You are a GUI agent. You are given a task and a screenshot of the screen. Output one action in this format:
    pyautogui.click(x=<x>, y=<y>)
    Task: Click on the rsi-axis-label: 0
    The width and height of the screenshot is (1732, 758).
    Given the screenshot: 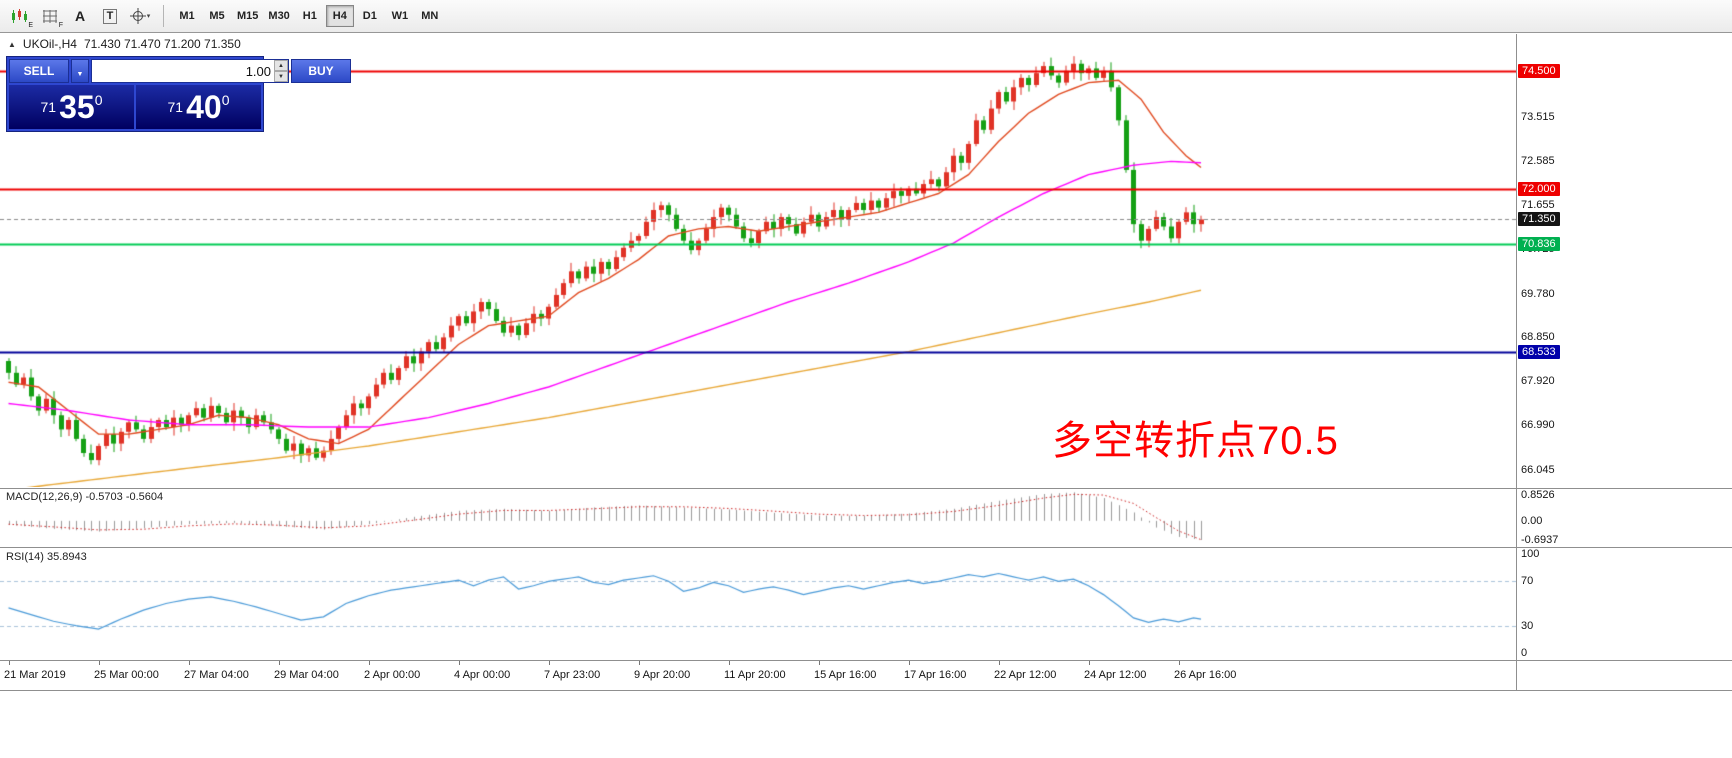 What is the action you would take?
    pyautogui.click(x=1524, y=653)
    